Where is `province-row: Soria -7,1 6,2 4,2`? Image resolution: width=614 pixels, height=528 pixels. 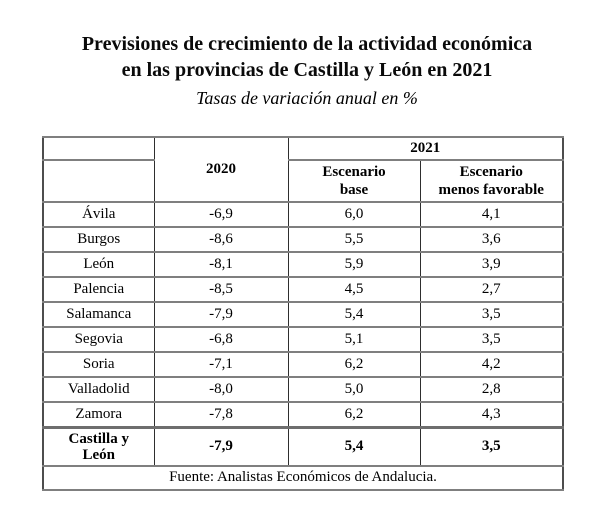 province-row: Soria -7,1 6,2 4,2 is located at coordinates (303, 364).